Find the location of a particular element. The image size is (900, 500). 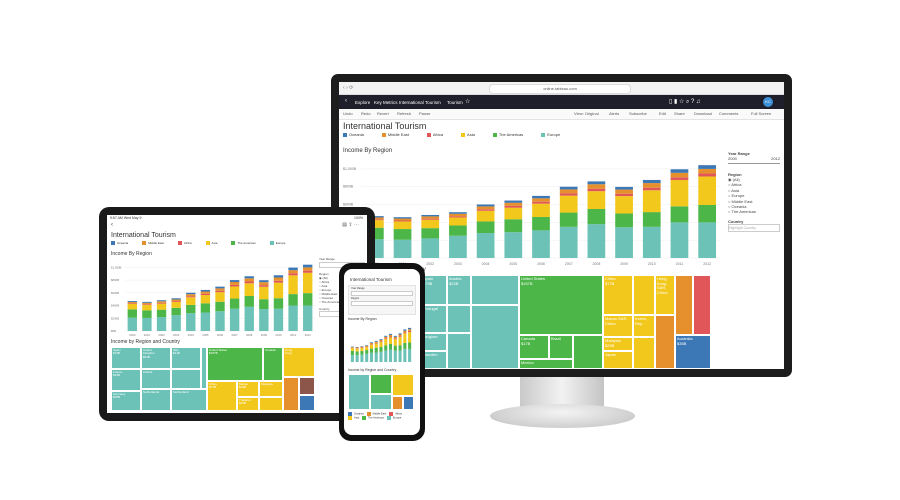

bar-2009-middle-east is located at coordinates (395, 337).